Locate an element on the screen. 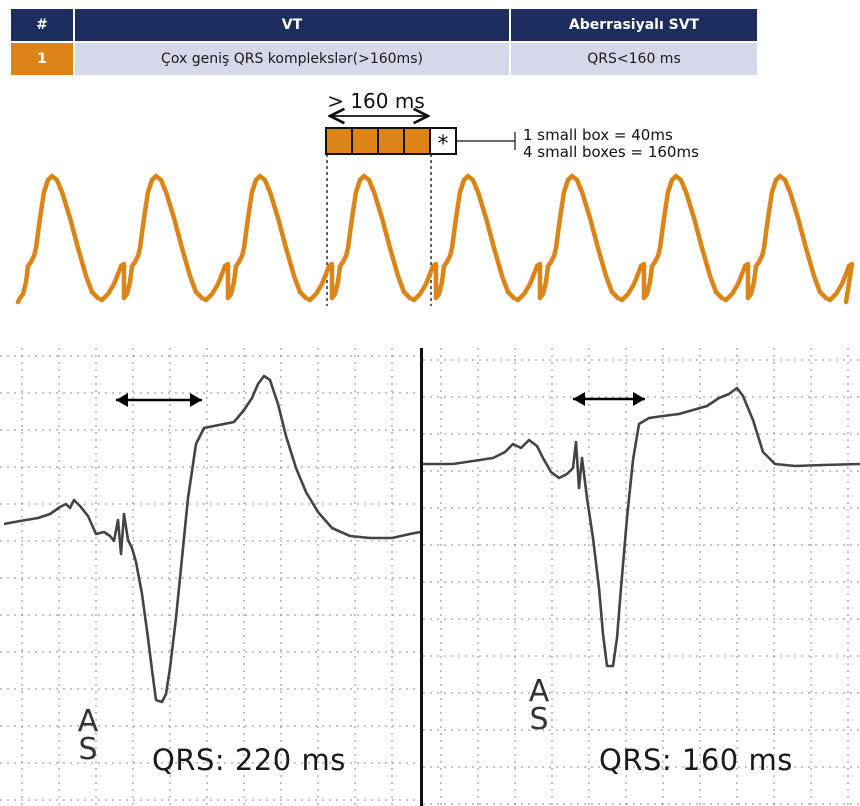 This screenshot has height=806, width=860. qrs-duration-label-vt: QRS: 220 ms is located at coordinates (249, 760).